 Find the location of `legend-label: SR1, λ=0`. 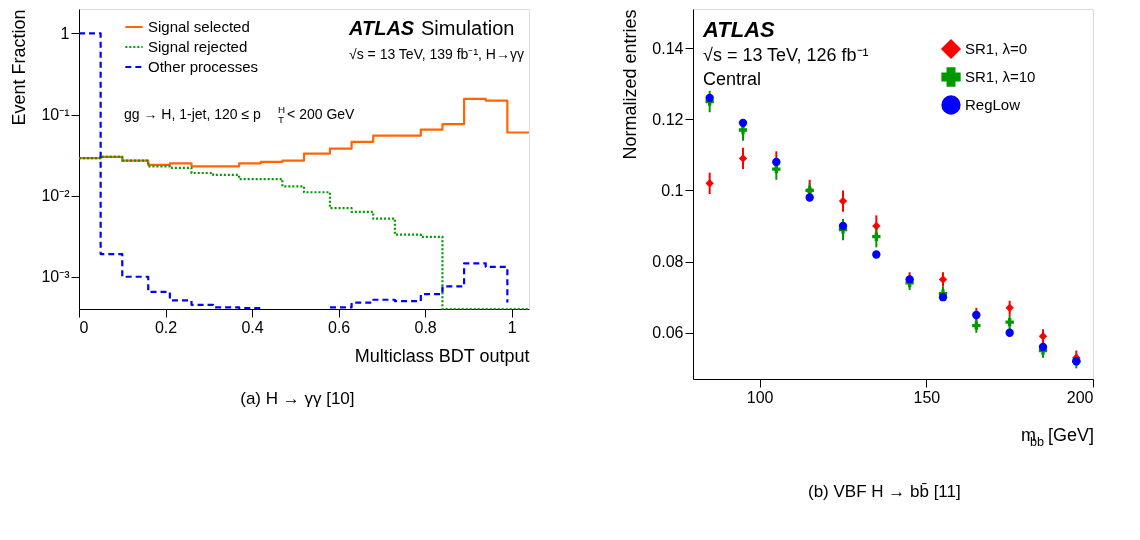

legend-label: SR1, λ=0 is located at coordinates (996, 48).